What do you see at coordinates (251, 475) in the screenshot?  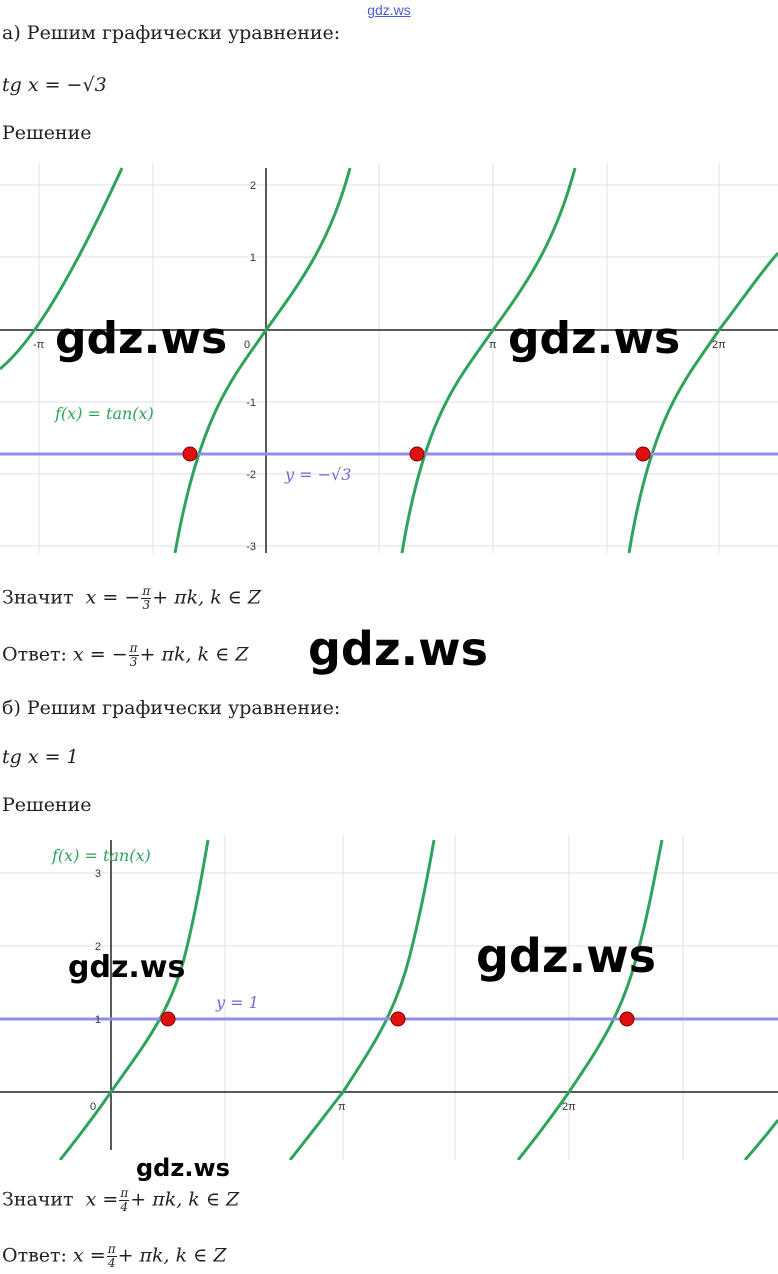 I see `y-tick: -2` at bounding box center [251, 475].